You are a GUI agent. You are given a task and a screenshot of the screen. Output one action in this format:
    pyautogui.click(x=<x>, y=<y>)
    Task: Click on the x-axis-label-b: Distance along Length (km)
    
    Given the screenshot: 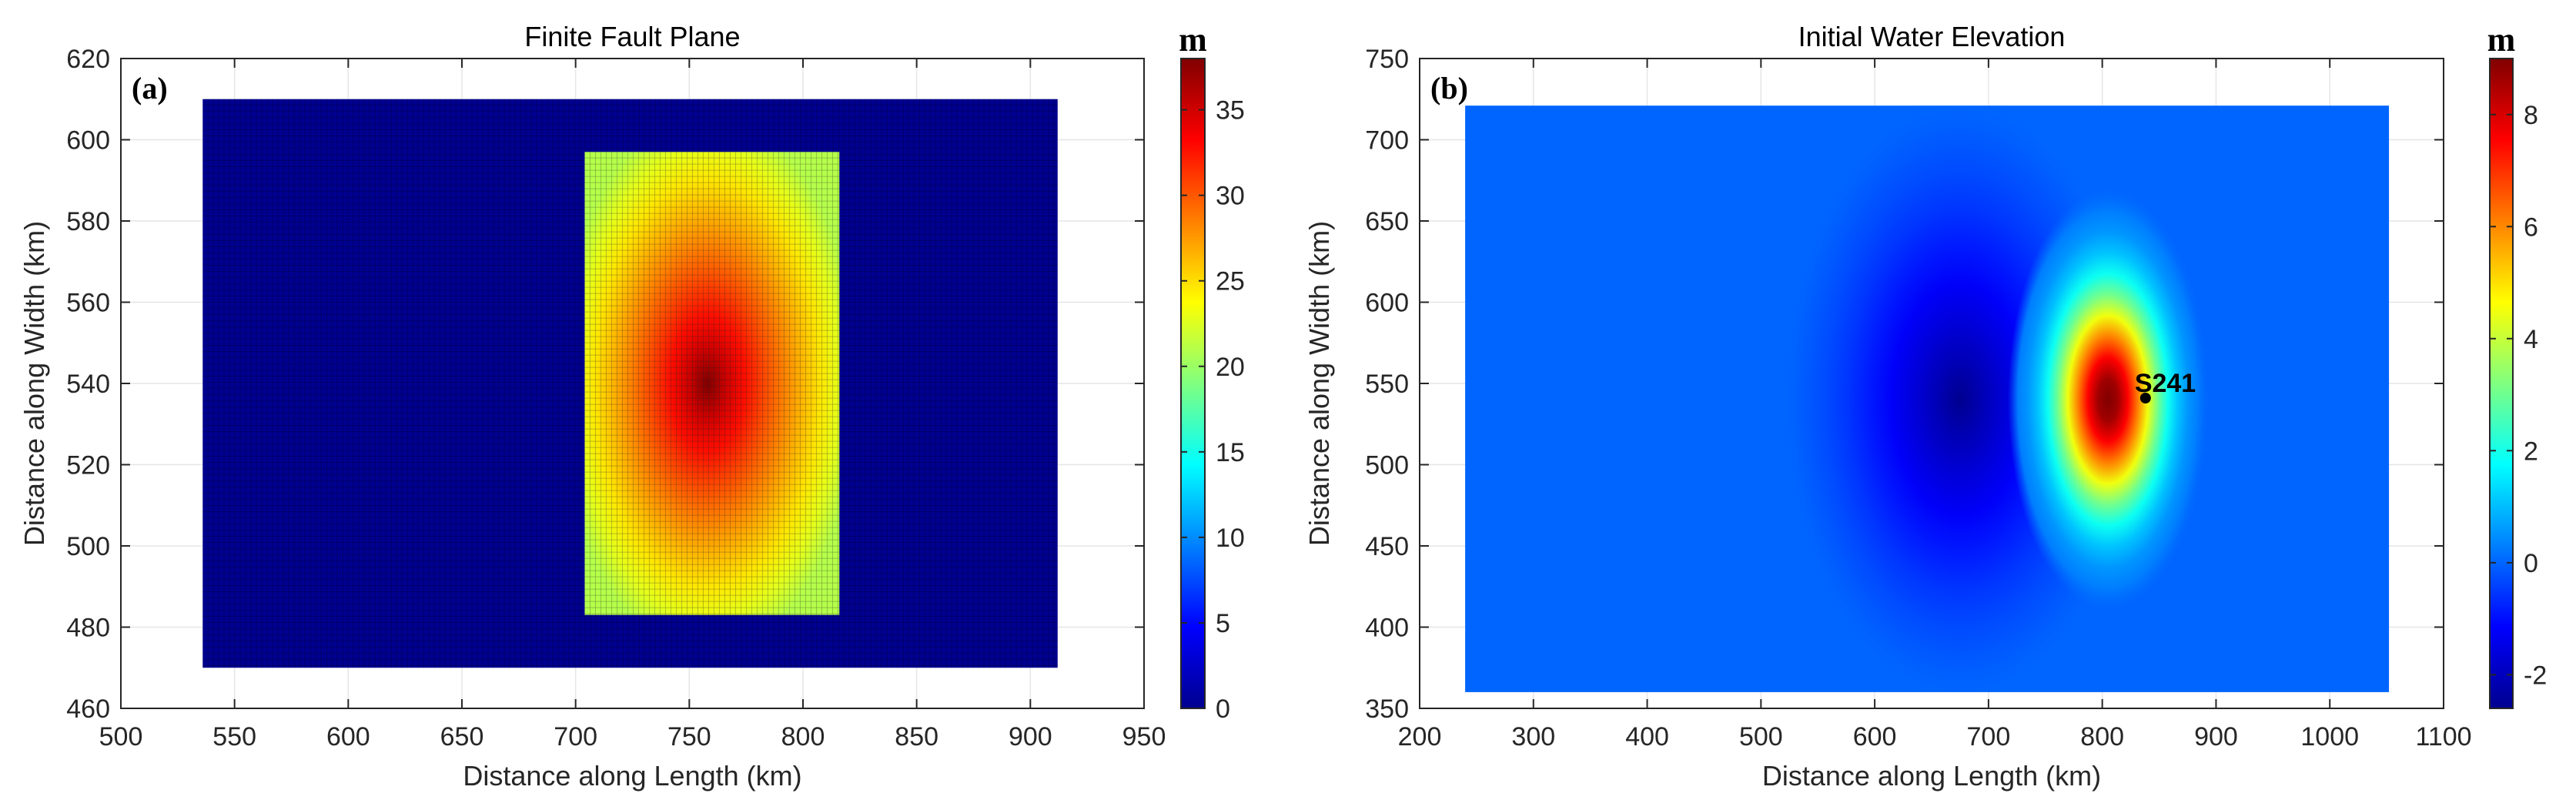 What is the action you would take?
    pyautogui.click(x=1932, y=776)
    